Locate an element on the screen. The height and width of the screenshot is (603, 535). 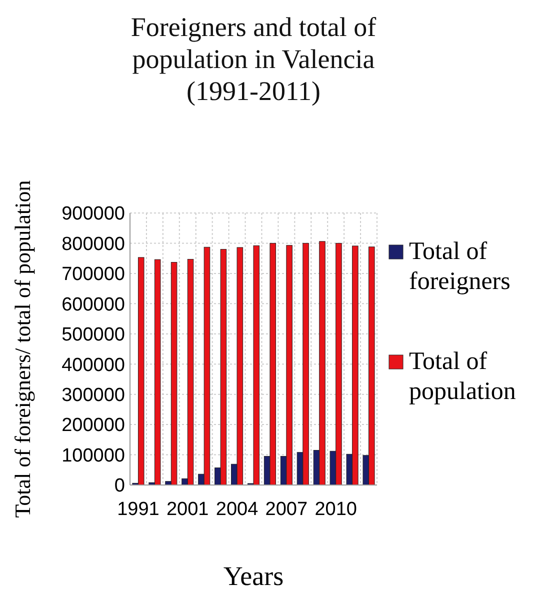
y-tick-label: 400000 is located at coordinates (93, 365).